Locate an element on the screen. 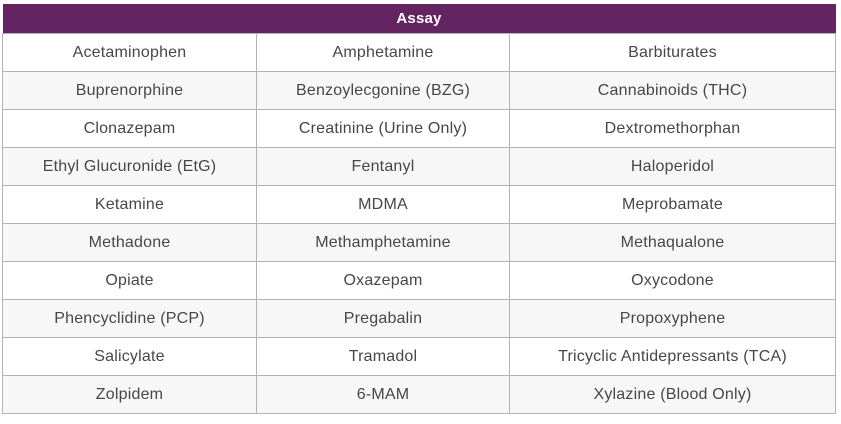 Image resolution: width=841 pixels, height=424 pixels. assay-cell: Methaqualone is located at coordinates (672, 242).